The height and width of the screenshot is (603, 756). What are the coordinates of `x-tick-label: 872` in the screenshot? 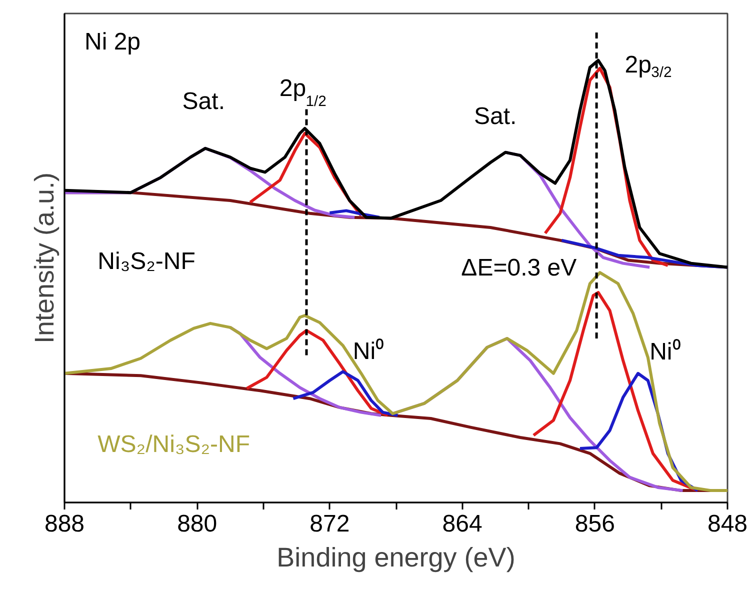 It's located at (330, 524).